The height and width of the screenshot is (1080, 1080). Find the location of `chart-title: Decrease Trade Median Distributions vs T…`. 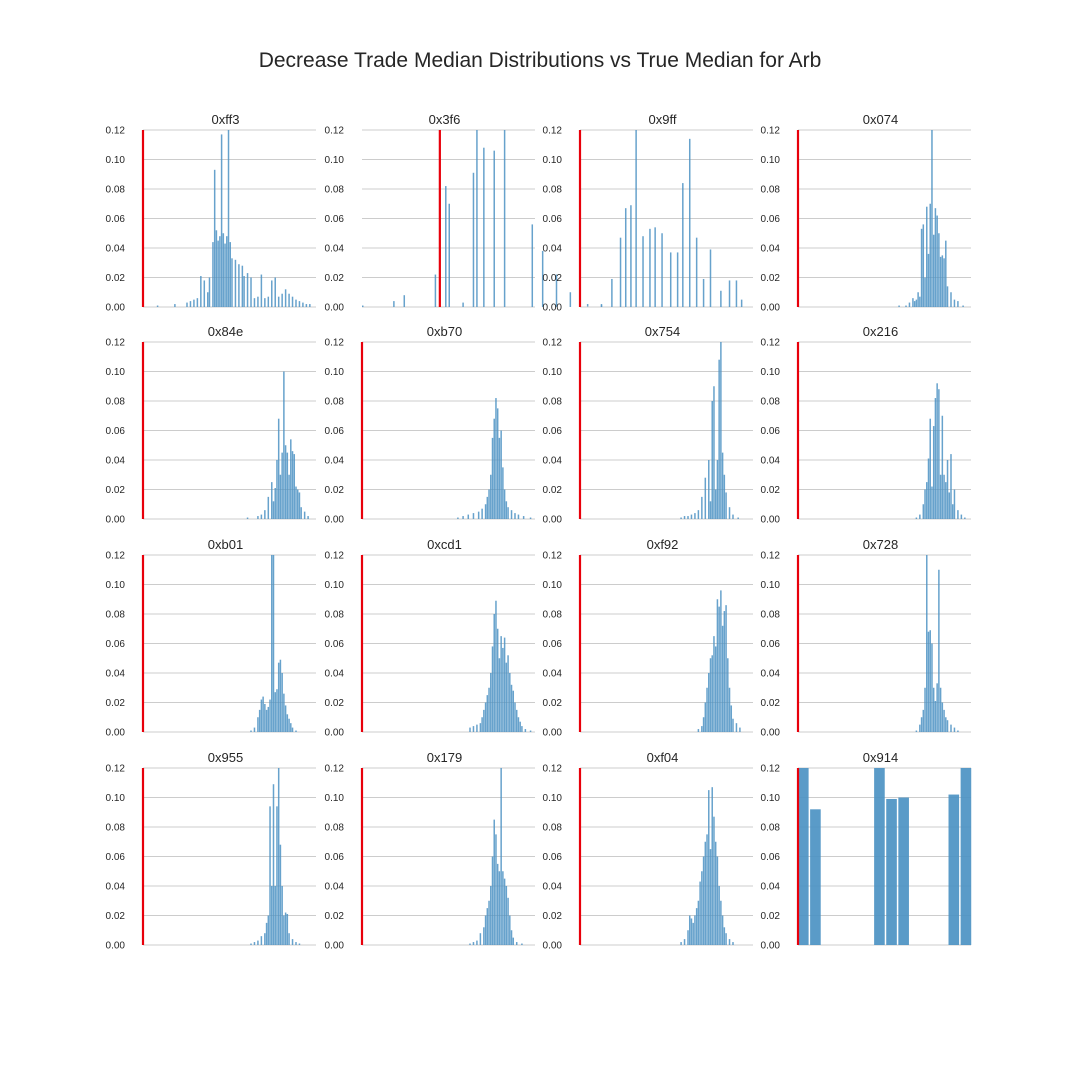

chart-title: Decrease Trade Median Distributions vs T… is located at coordinates (540, 60).